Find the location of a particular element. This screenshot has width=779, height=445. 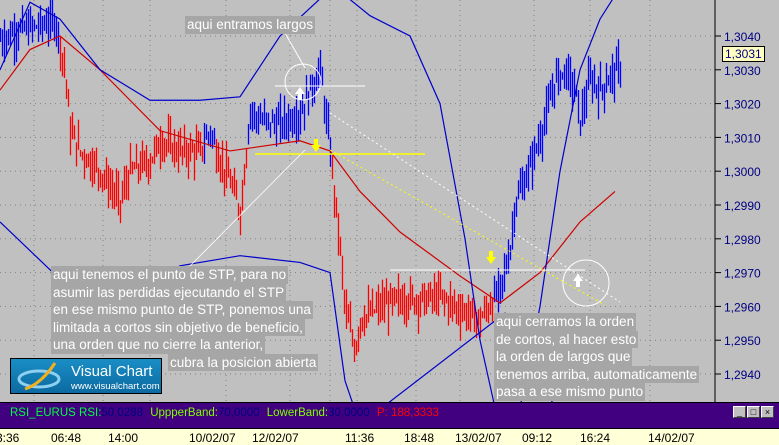

annotation-line: de cortos, al hacer esto is located at coordinates (566, 339).